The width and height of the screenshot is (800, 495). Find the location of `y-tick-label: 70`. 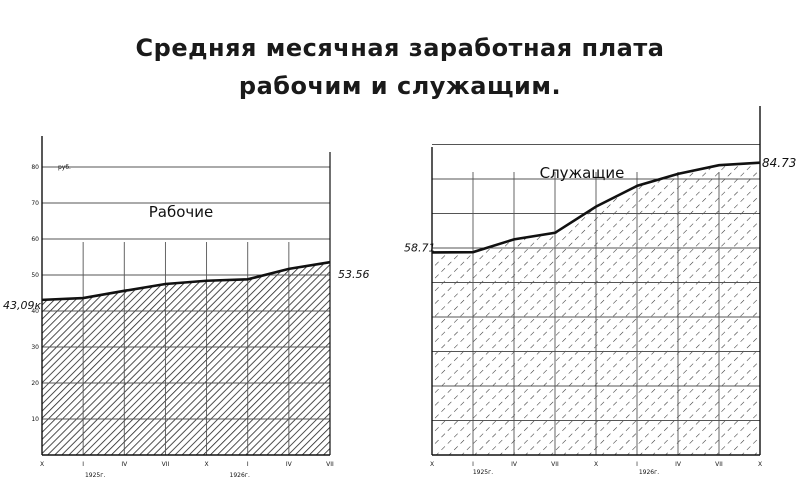

y-tick-label: 70 is located at coordinates (35, 203).